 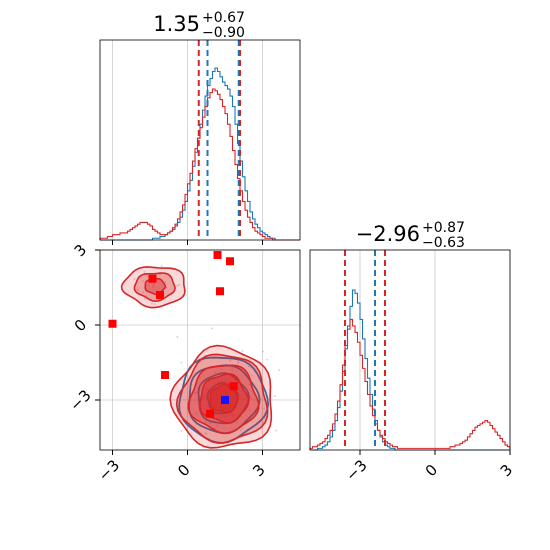 I want to click on y-marginal-title: −2.96, so click(x=388, y=234).